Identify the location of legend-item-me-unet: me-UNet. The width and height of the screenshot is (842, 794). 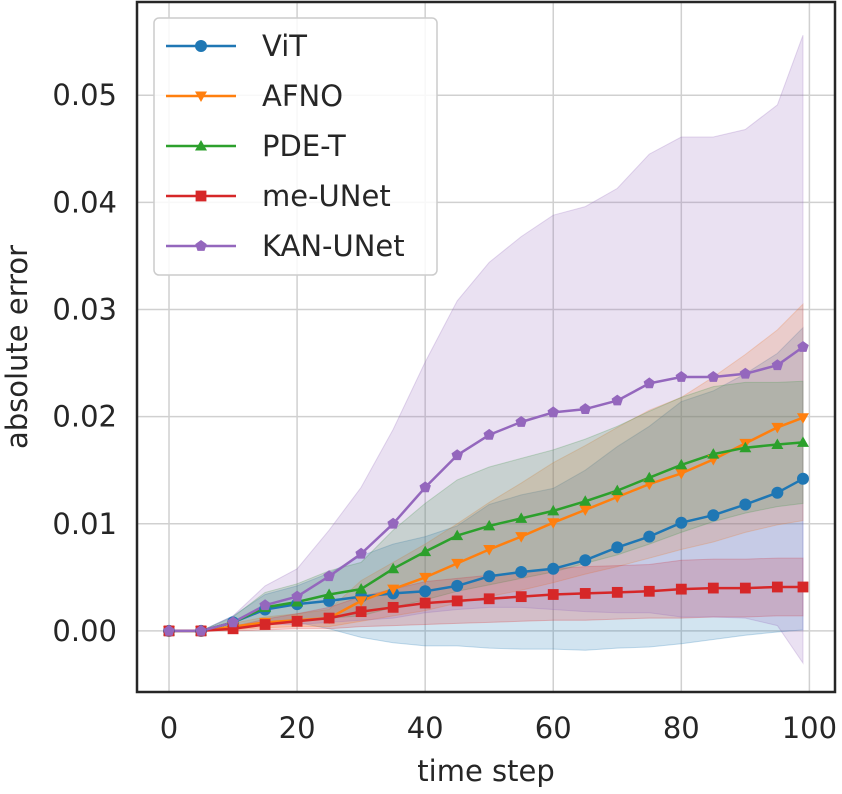
(278, 196).